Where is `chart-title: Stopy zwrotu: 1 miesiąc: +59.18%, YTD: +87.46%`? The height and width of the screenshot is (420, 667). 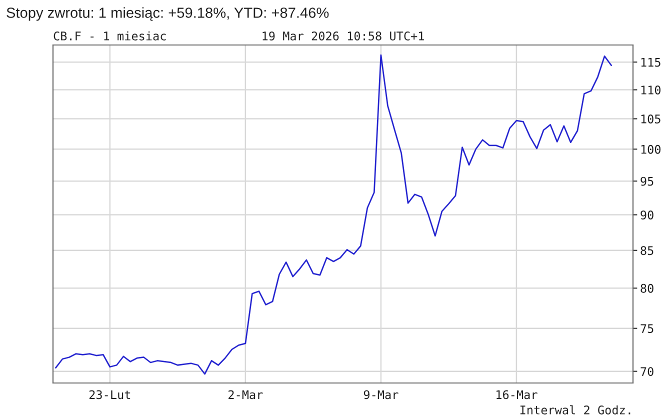
chart-title: Stopy zwrotu: 1 miesiąc: +59.18%, YTD: +87.46% is located at coordinates (167, 14).